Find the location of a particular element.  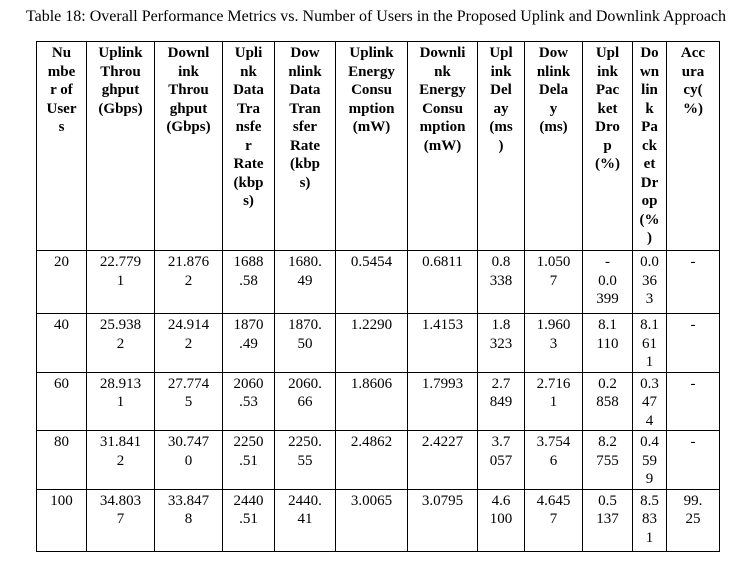

table-cell: 25.938 2 is located at coordinates (120, 343).